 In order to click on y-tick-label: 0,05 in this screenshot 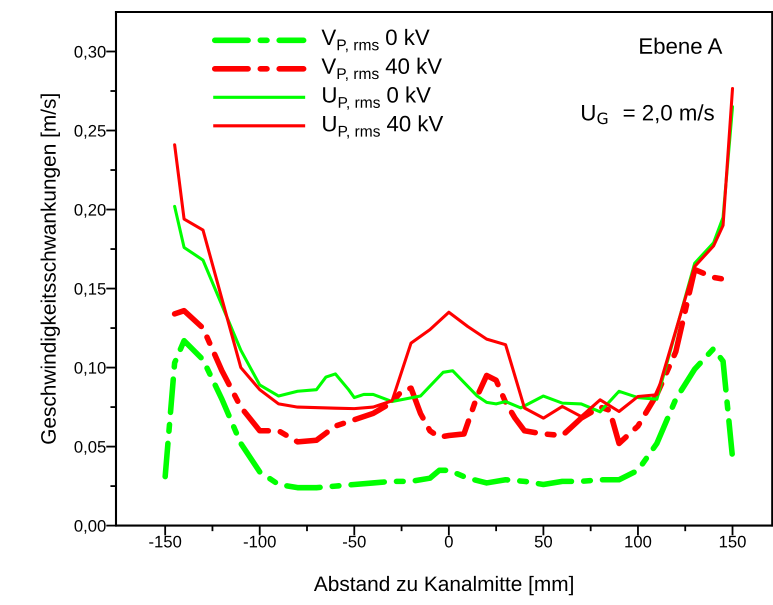, I will do `click(90, 447)`.